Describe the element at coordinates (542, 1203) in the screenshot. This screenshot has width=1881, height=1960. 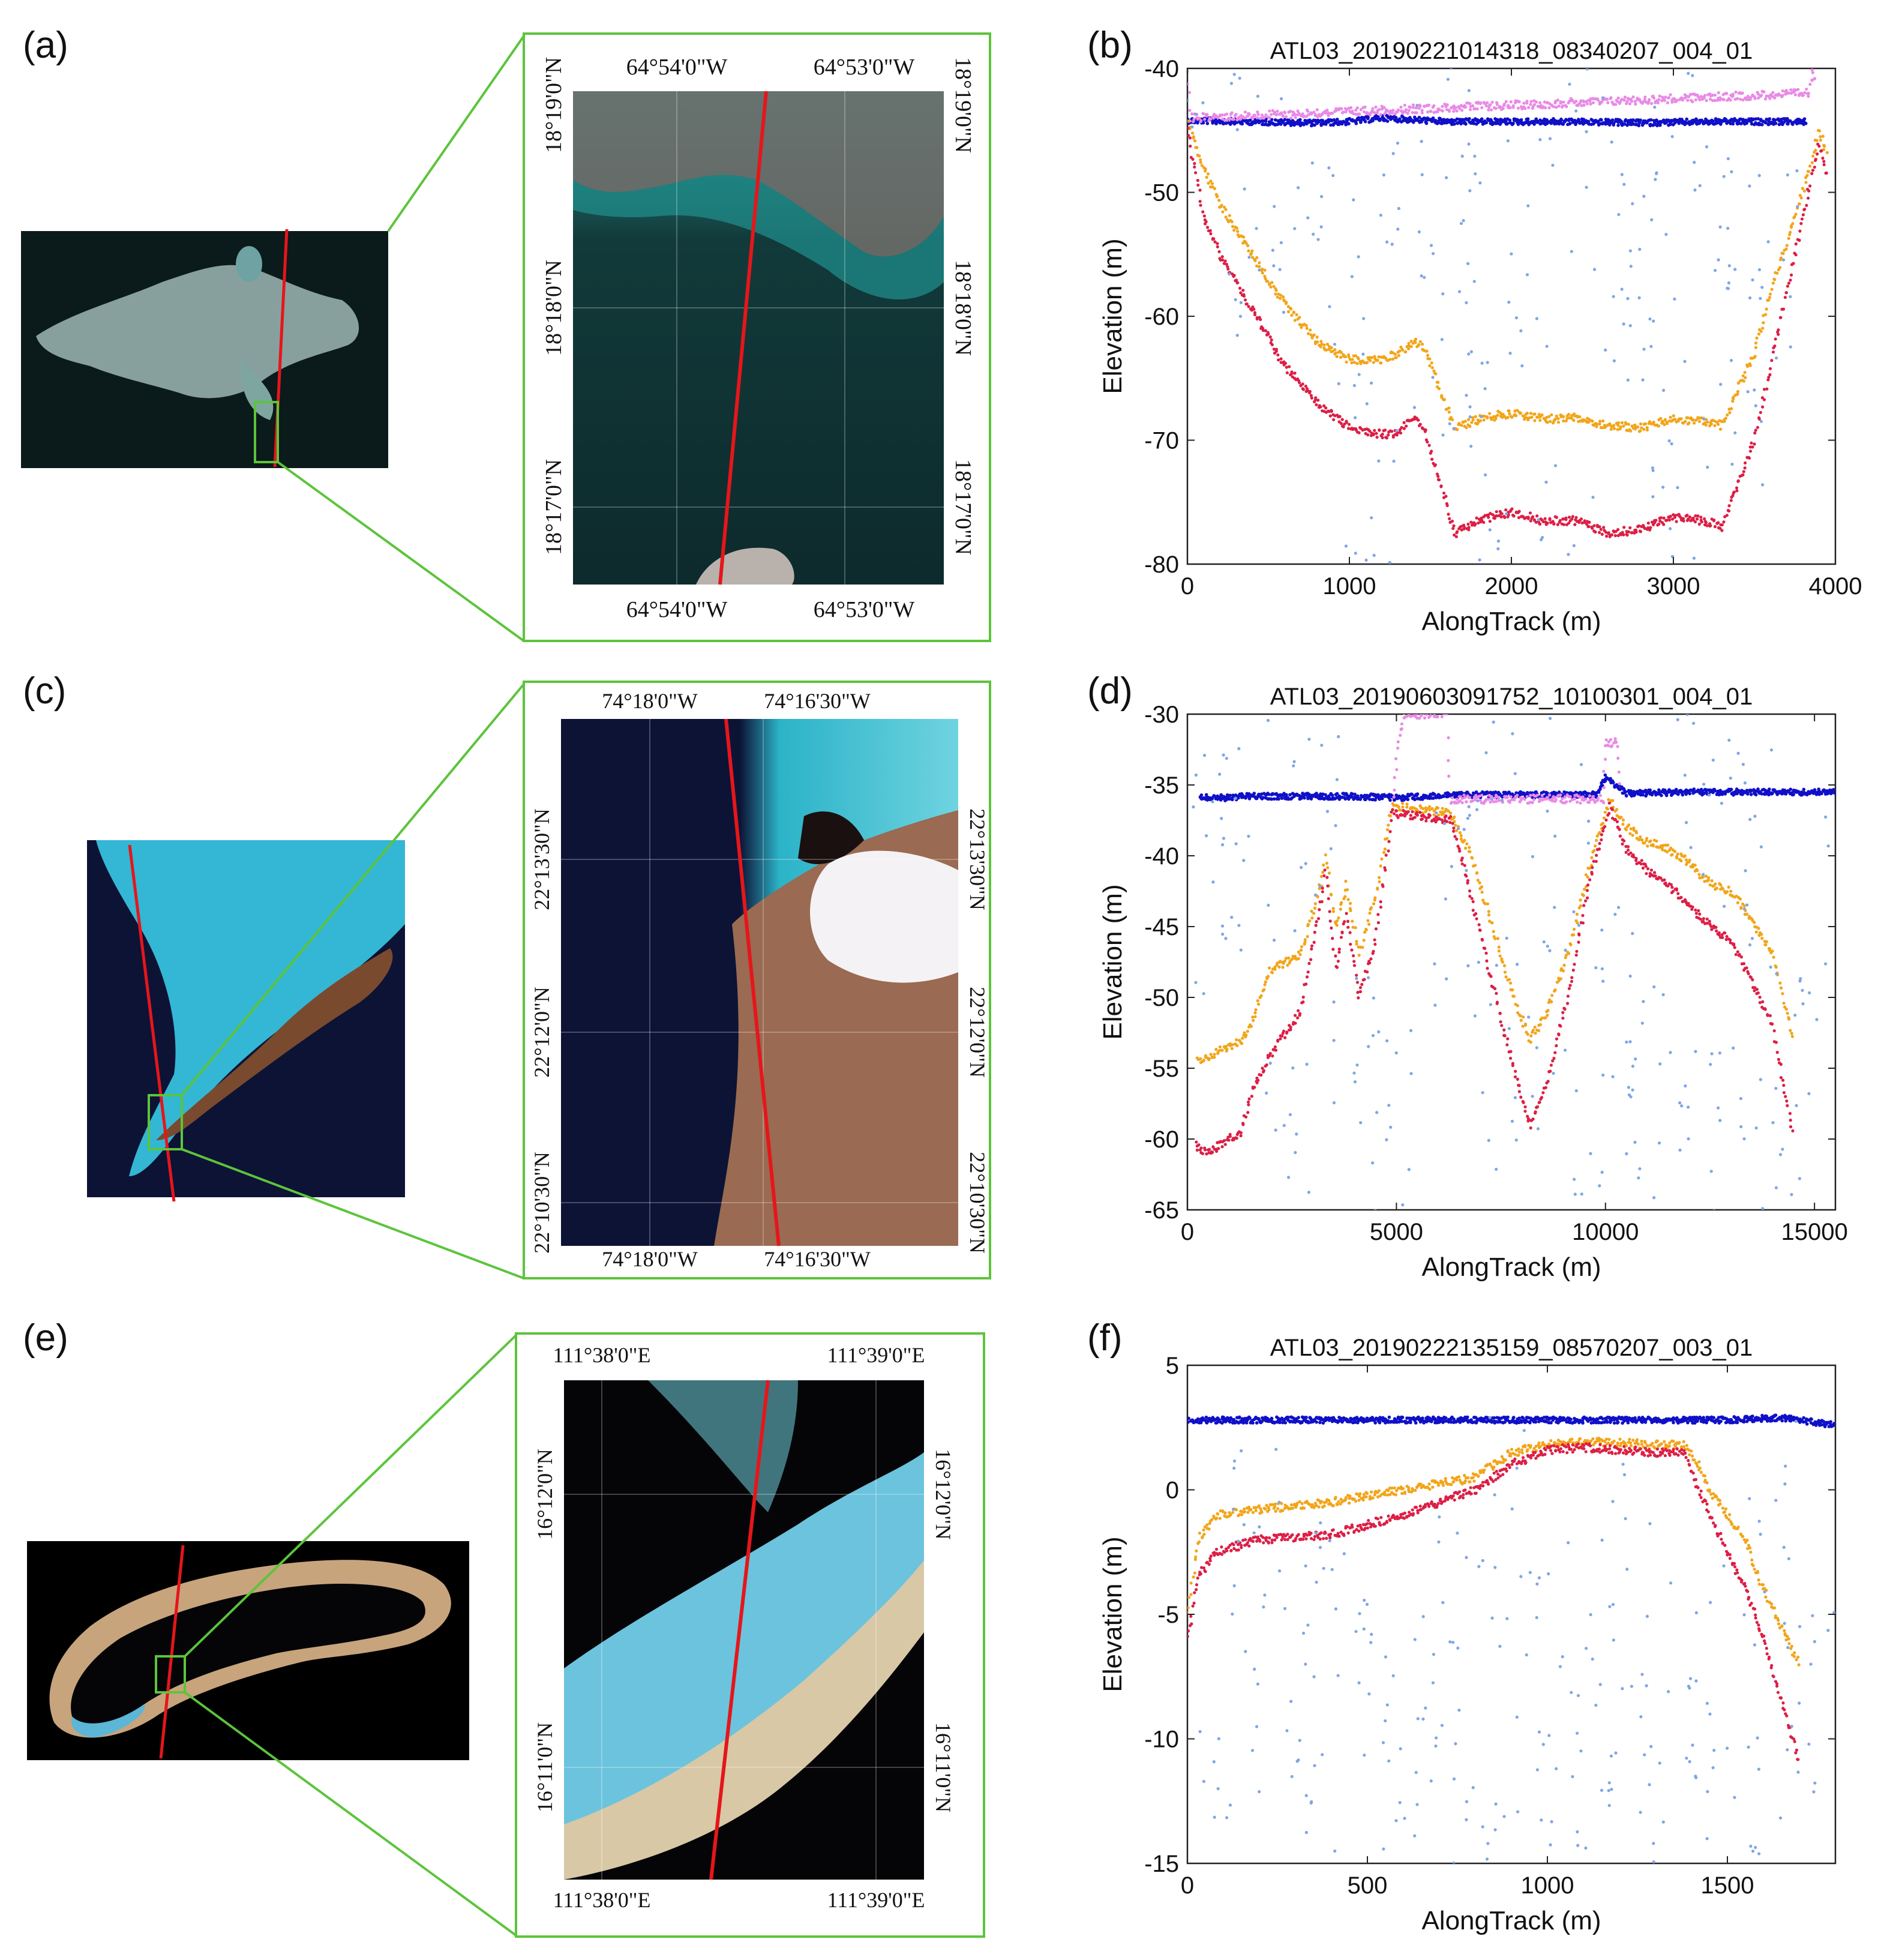
I see `lat-label-c-left-3: 22°10'30"N` at that location.